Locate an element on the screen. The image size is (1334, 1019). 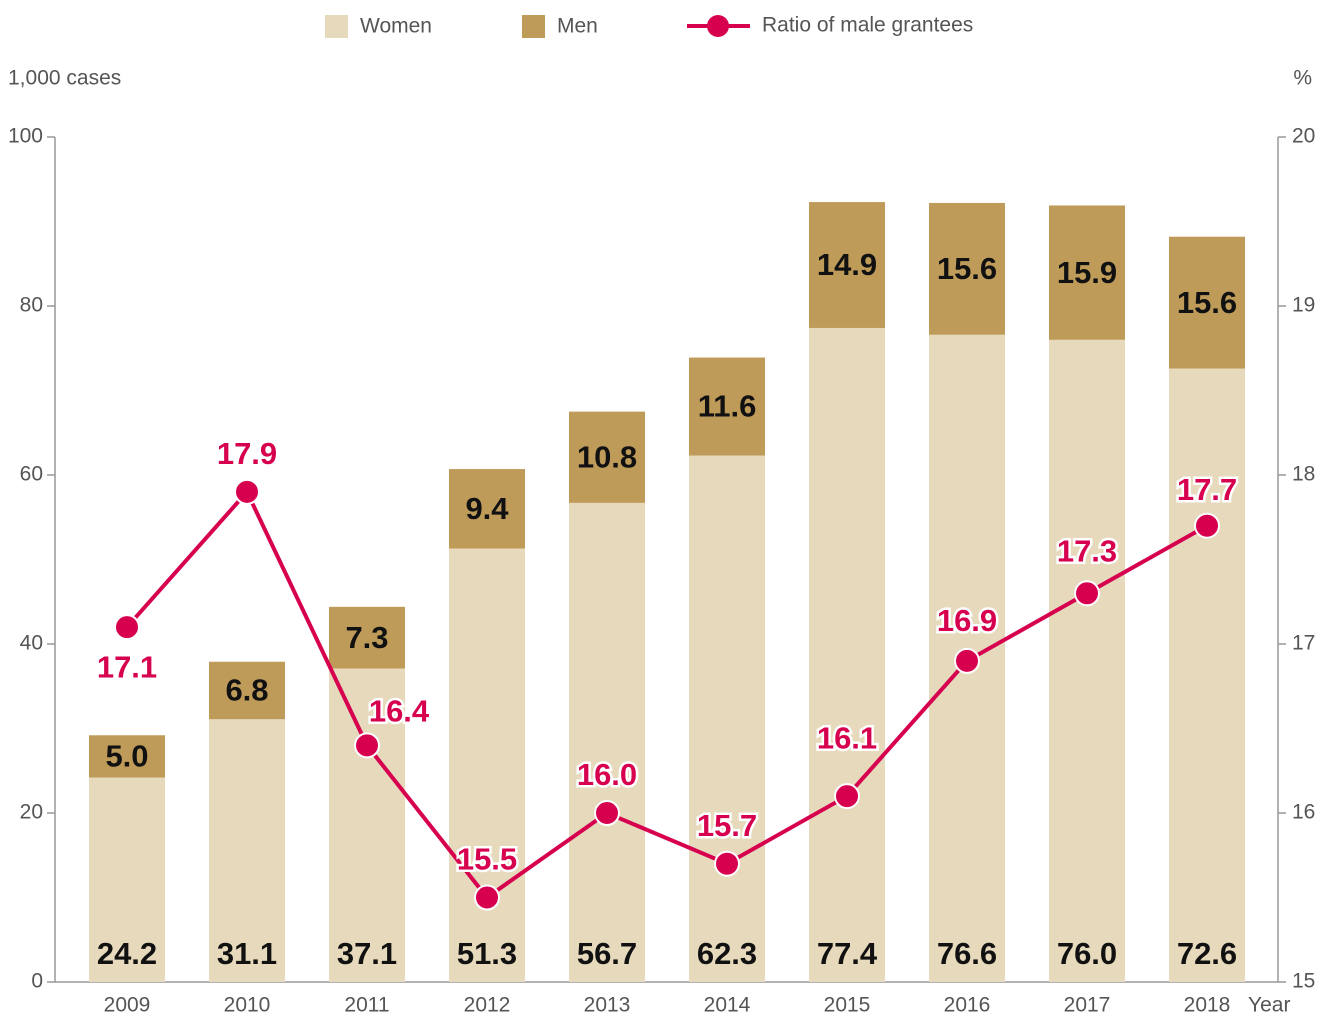
x-tick-label: 2013 is located at coordinates (607, 1005).